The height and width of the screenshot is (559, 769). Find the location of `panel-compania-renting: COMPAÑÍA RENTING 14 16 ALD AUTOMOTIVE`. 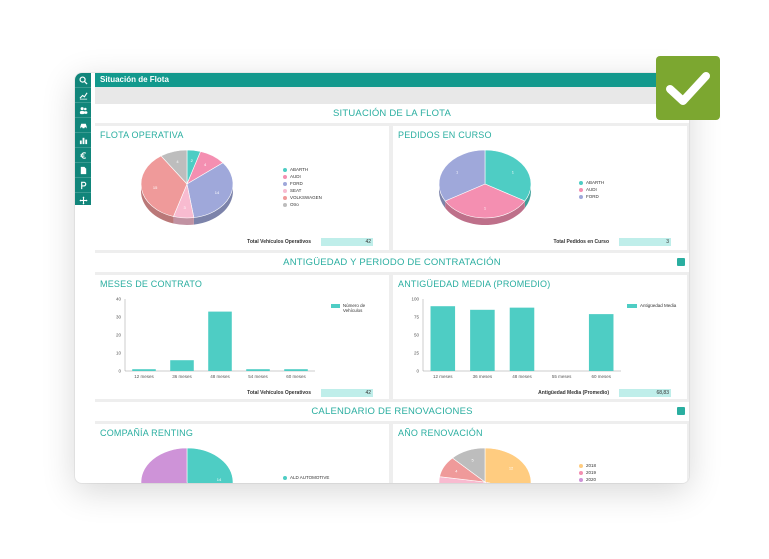

panel-compania-renting: COMPAÑÍA RENTING 14 16 ALD AUTOMOTIVE is located at coordinates (242, 453).